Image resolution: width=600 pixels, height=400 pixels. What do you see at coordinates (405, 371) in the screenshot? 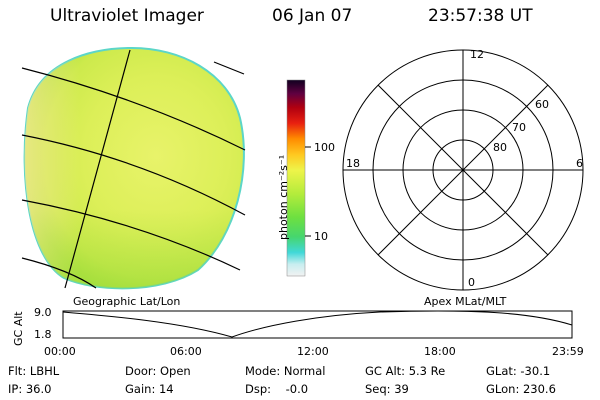
I see `gc-alt-info: GC Alt: 5.3 Re` at bounding box center [405, 371].